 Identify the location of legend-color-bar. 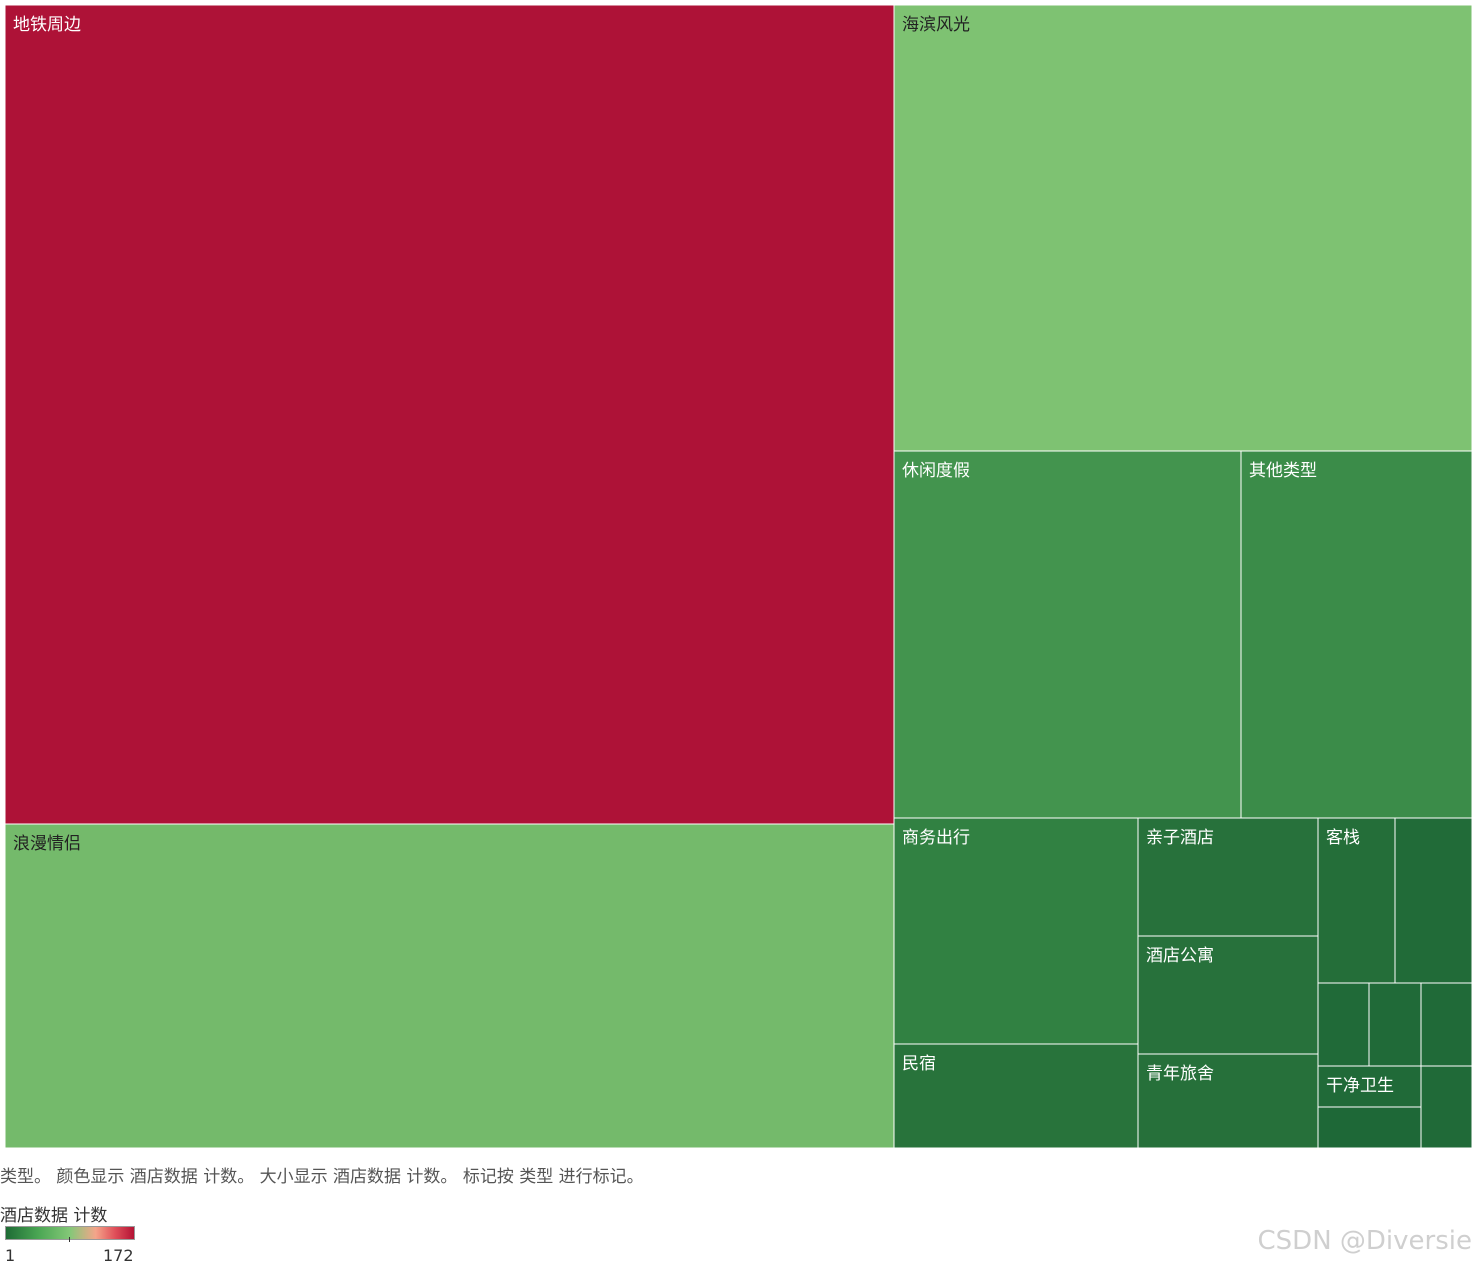
(70, 1233).